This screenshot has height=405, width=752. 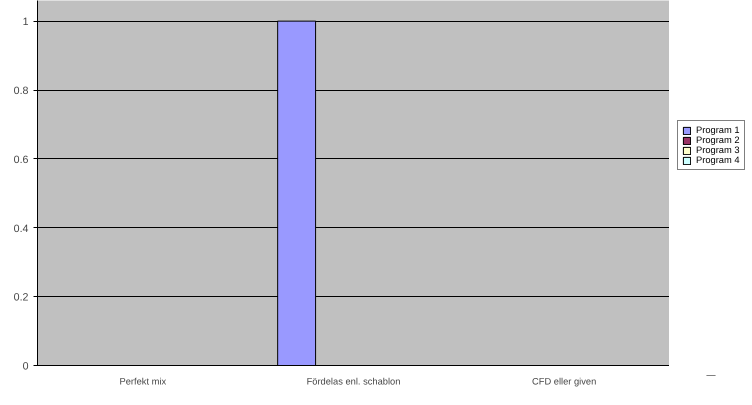 What do you see at coordinates (564, 381) in the screenshot?
I see `x-tick-label: CFD eller given` at bounding box center [564, 381].